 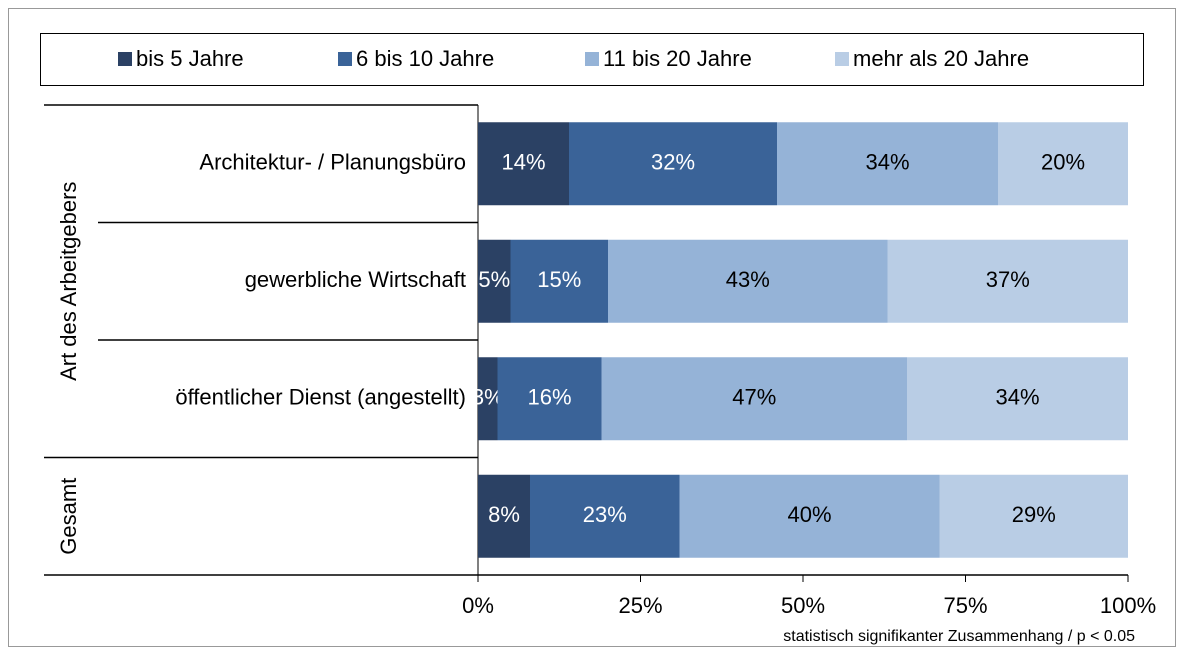 I want to click on data-label: 37%, so click(x=1008, y=279).